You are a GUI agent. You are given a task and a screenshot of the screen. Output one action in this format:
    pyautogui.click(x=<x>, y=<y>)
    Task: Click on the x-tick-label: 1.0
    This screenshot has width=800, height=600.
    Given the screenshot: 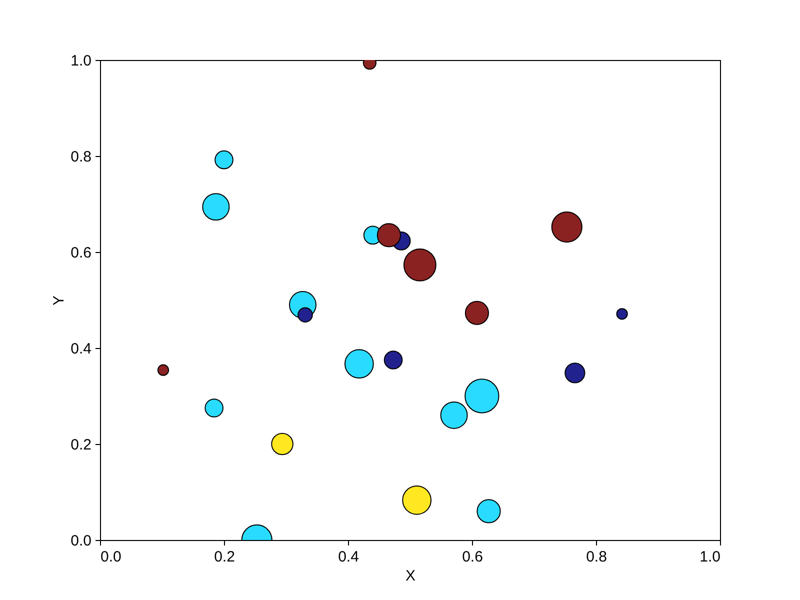 What is the action you would take?
    pyautogui.click(x=710, y=557)
    